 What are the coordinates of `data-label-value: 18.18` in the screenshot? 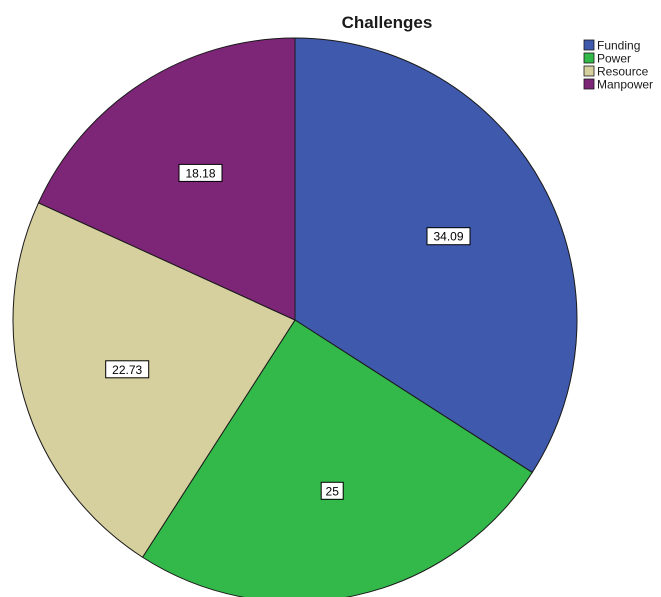 It's located at (200, 173).